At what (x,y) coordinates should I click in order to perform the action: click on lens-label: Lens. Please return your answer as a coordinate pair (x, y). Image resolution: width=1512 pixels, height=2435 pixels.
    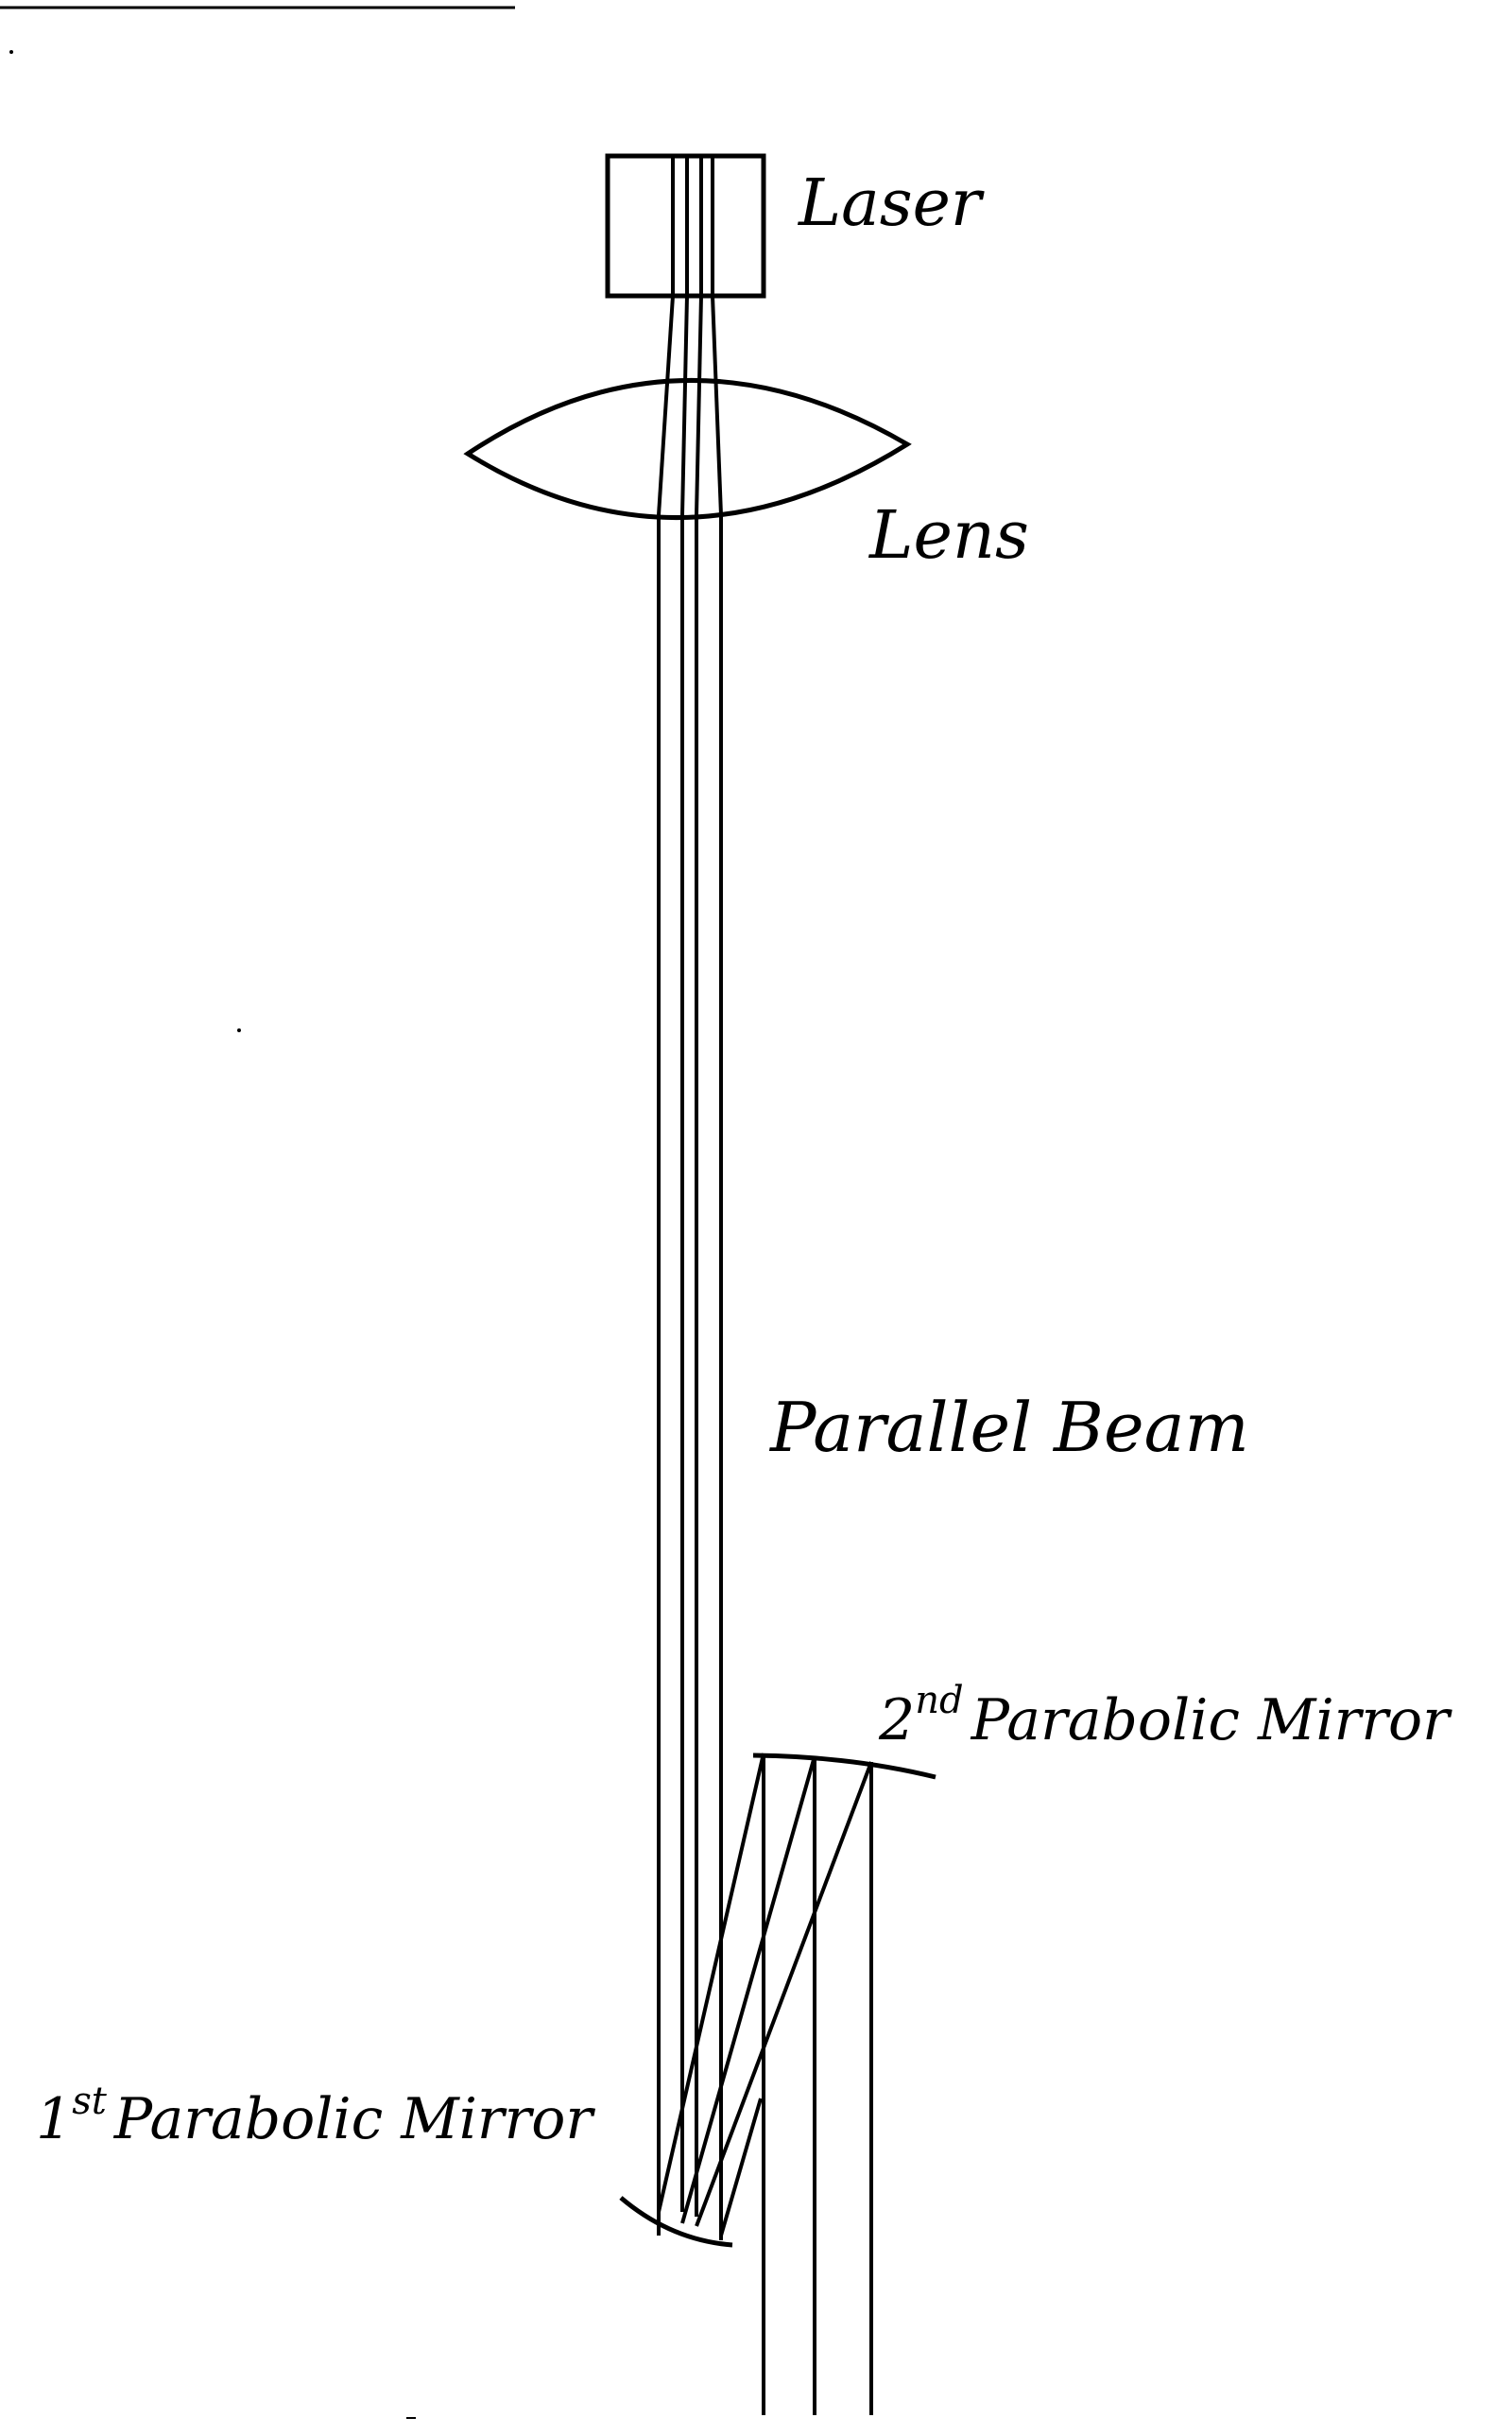
    Looking at the image, I should click on (948, 535).